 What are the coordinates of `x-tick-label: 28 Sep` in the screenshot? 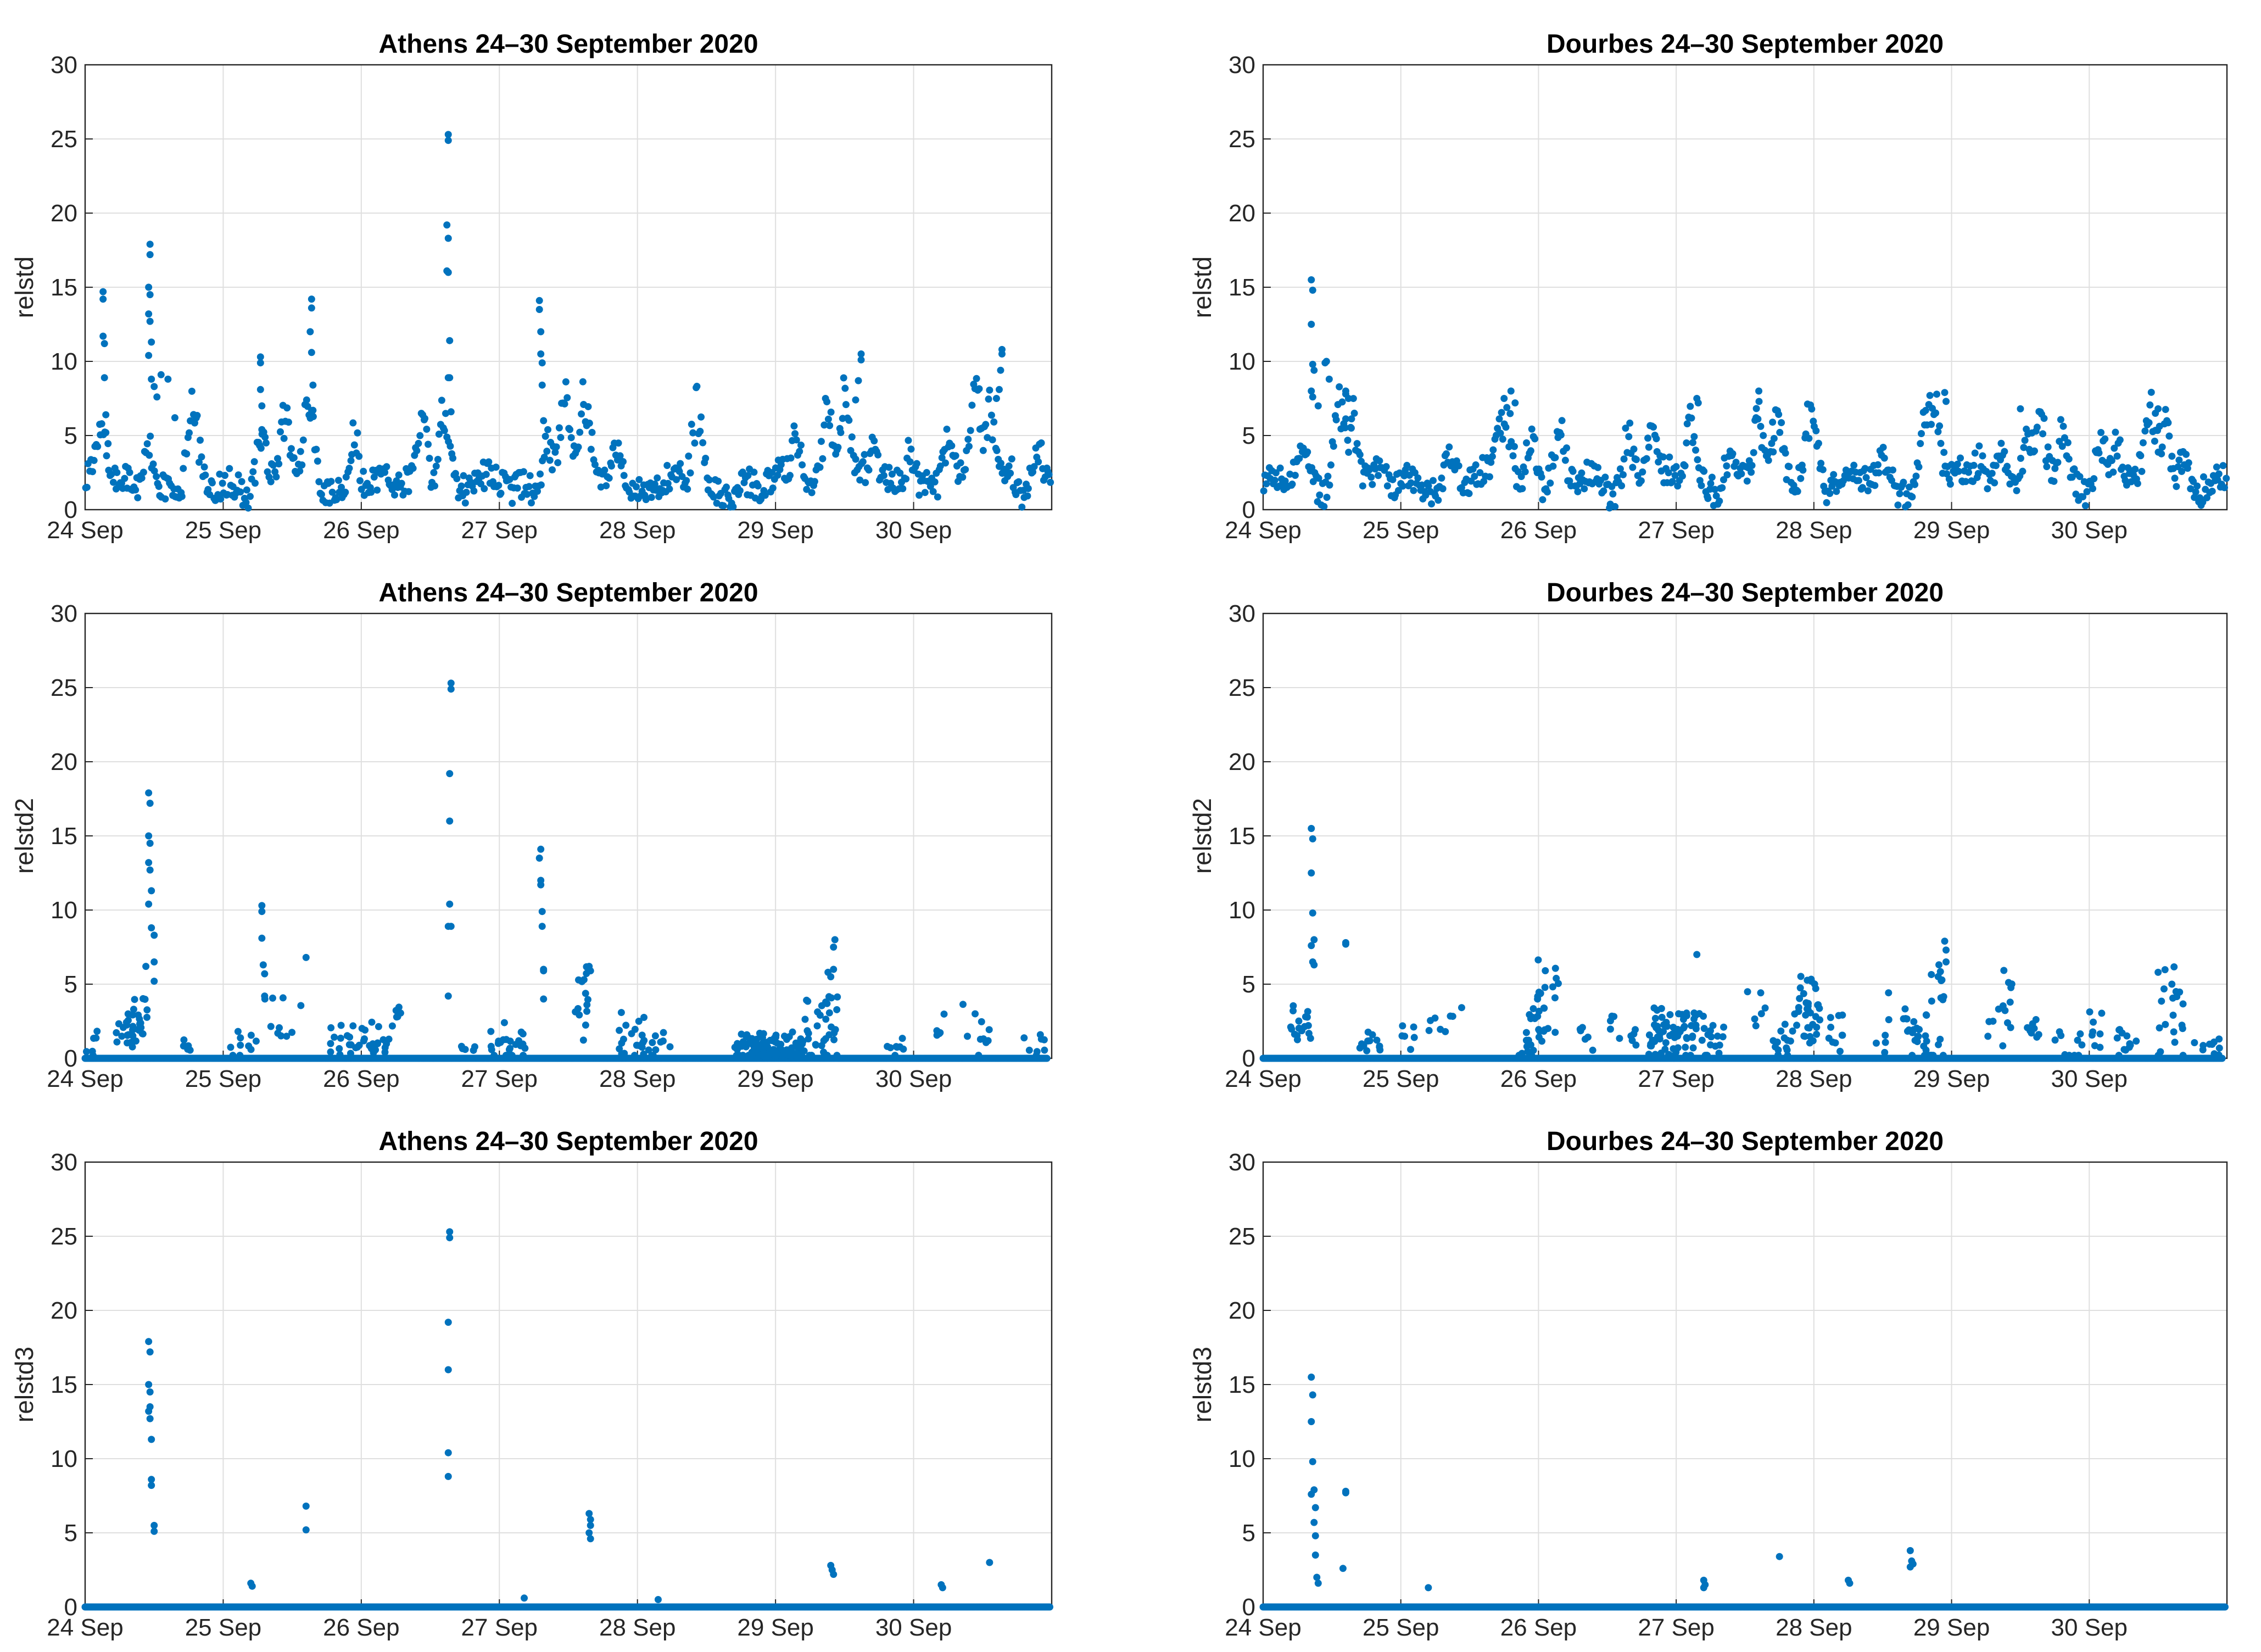 It's located at (1814, 530).